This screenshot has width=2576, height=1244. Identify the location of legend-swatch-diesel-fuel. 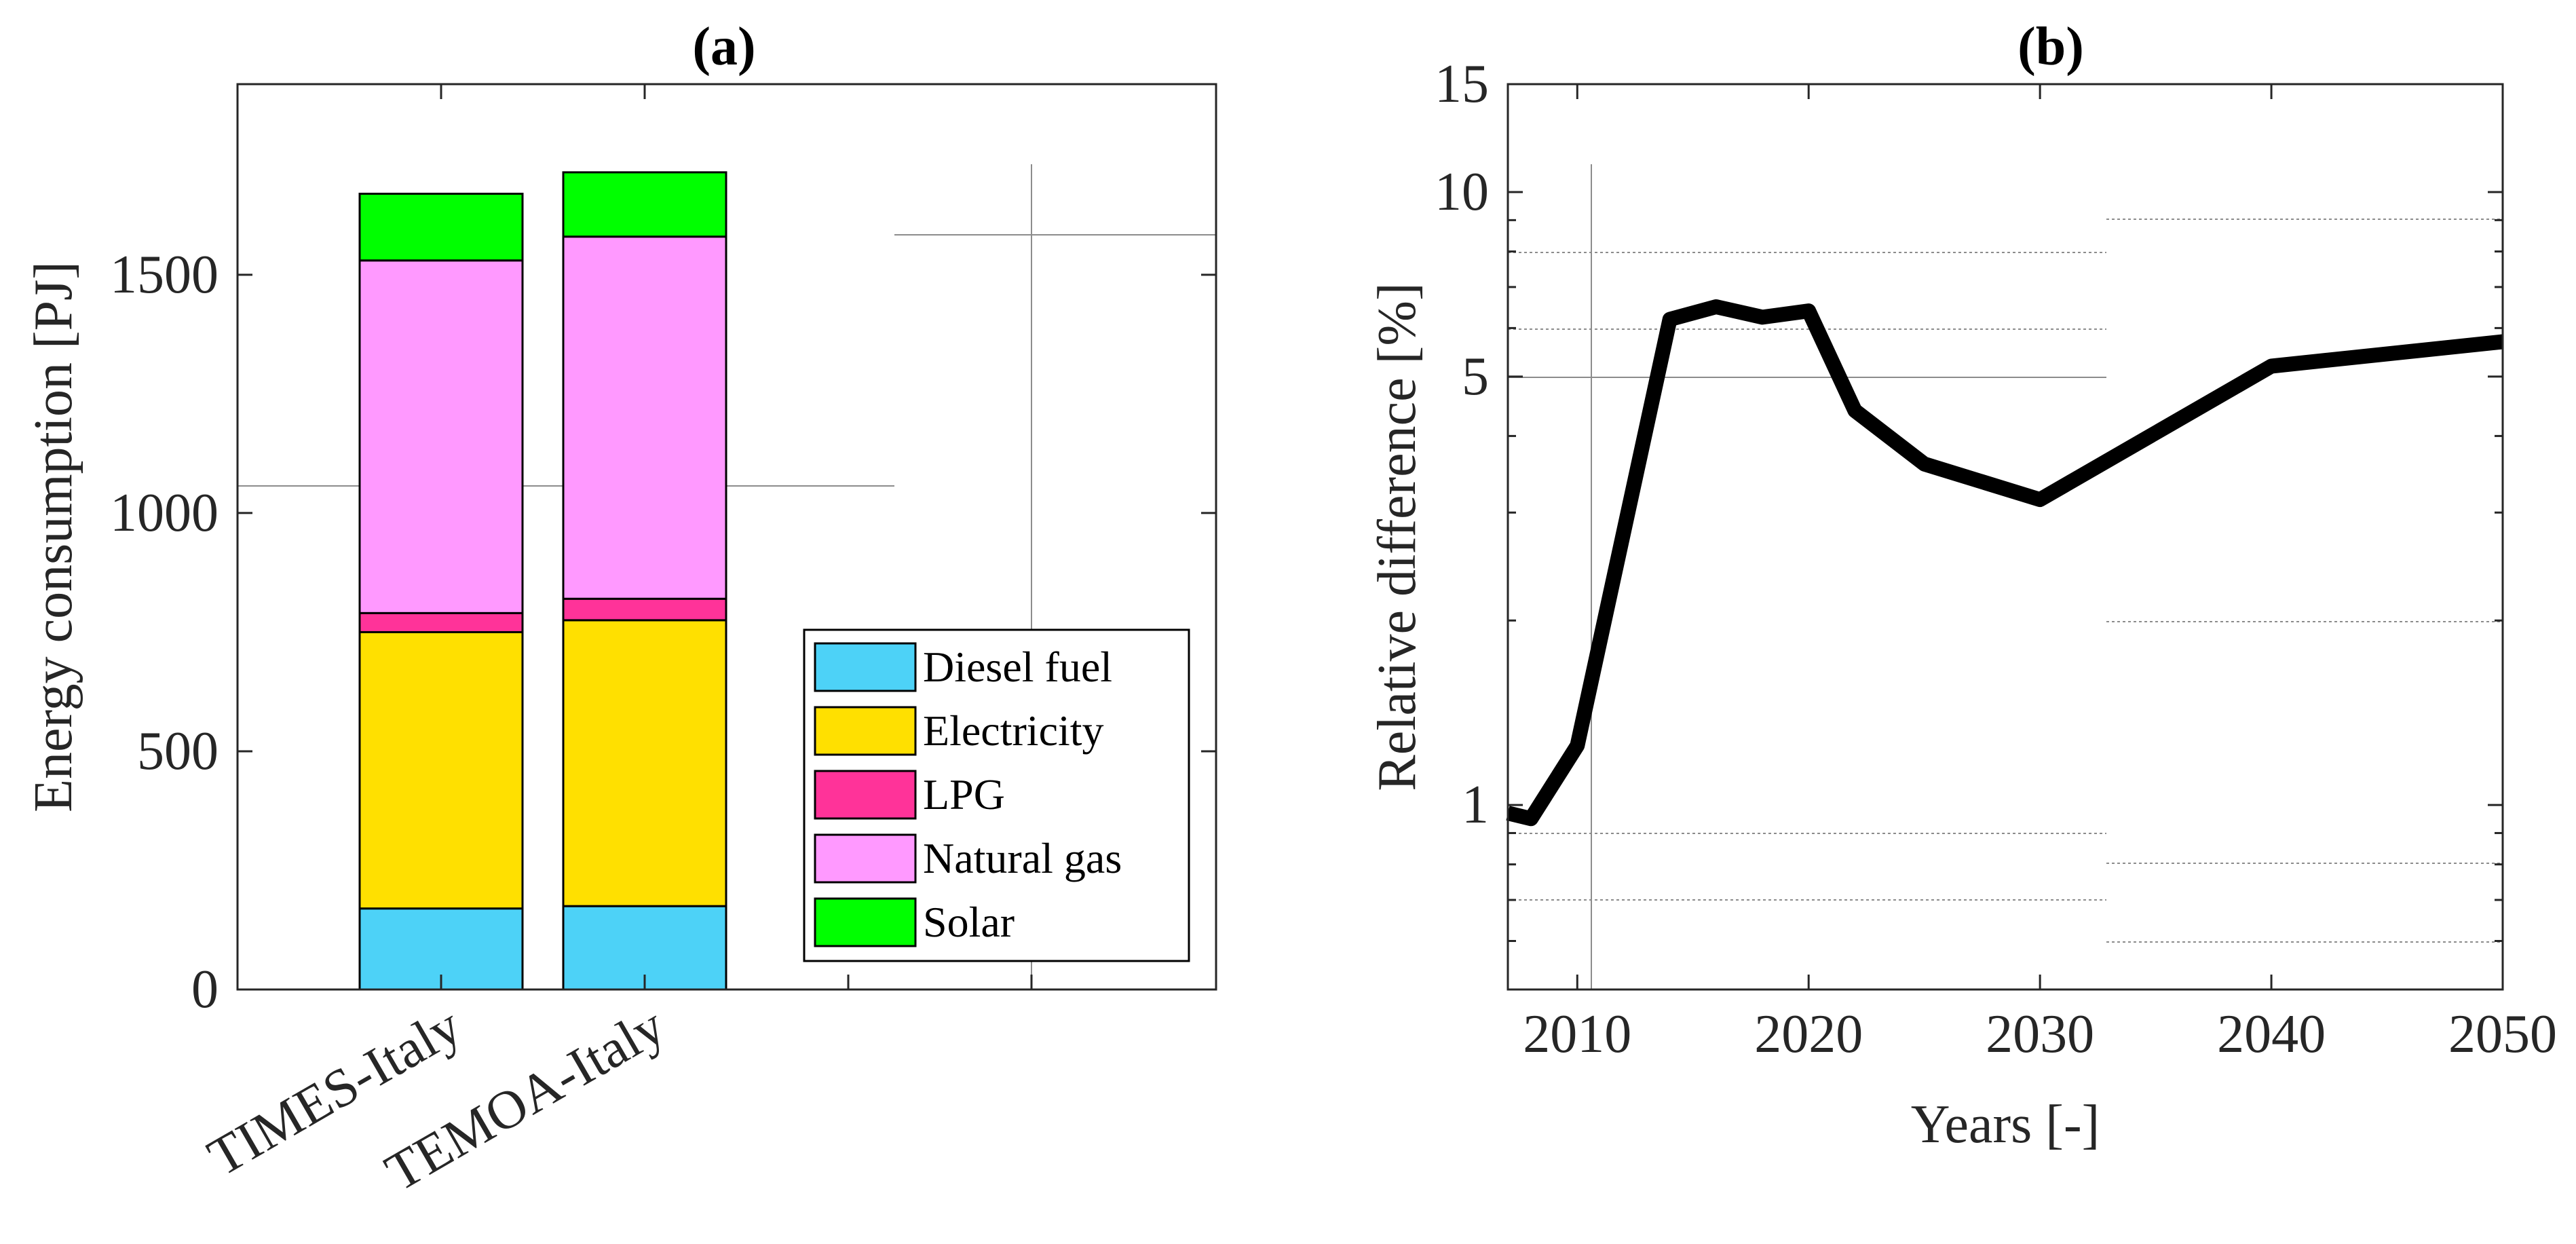
(865, 667).